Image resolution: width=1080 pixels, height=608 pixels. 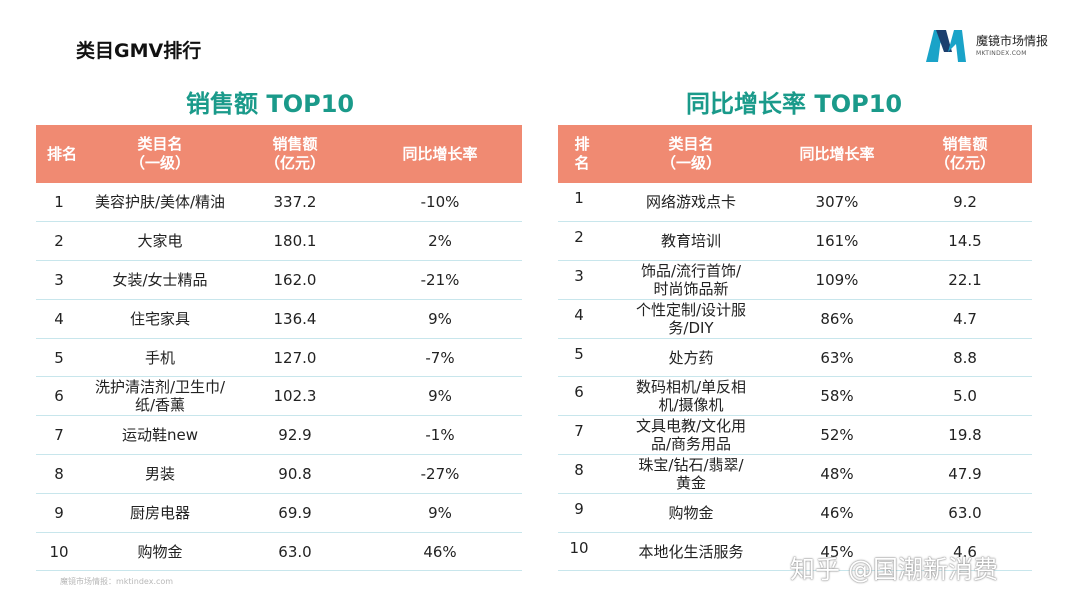 I want to click on table-row: 6 数码相机/单反相 机/摄像机 58% 5.0, so click(x=795, y=396).